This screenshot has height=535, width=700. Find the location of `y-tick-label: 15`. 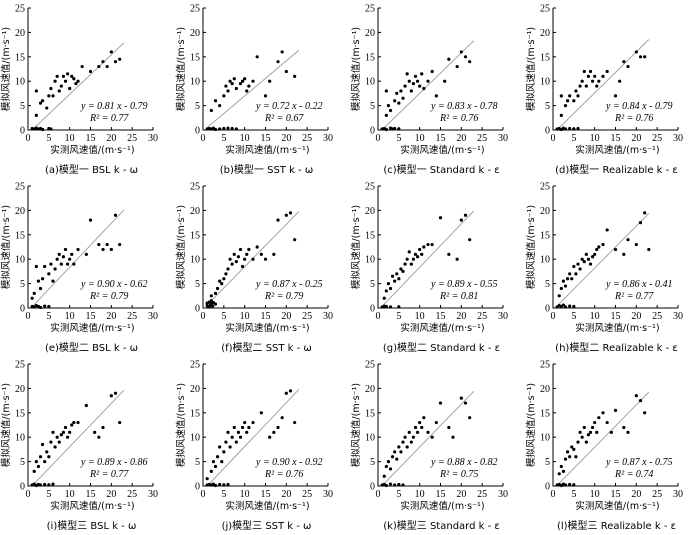

y-tick-label: 15 is located at coordinates (195, 413).